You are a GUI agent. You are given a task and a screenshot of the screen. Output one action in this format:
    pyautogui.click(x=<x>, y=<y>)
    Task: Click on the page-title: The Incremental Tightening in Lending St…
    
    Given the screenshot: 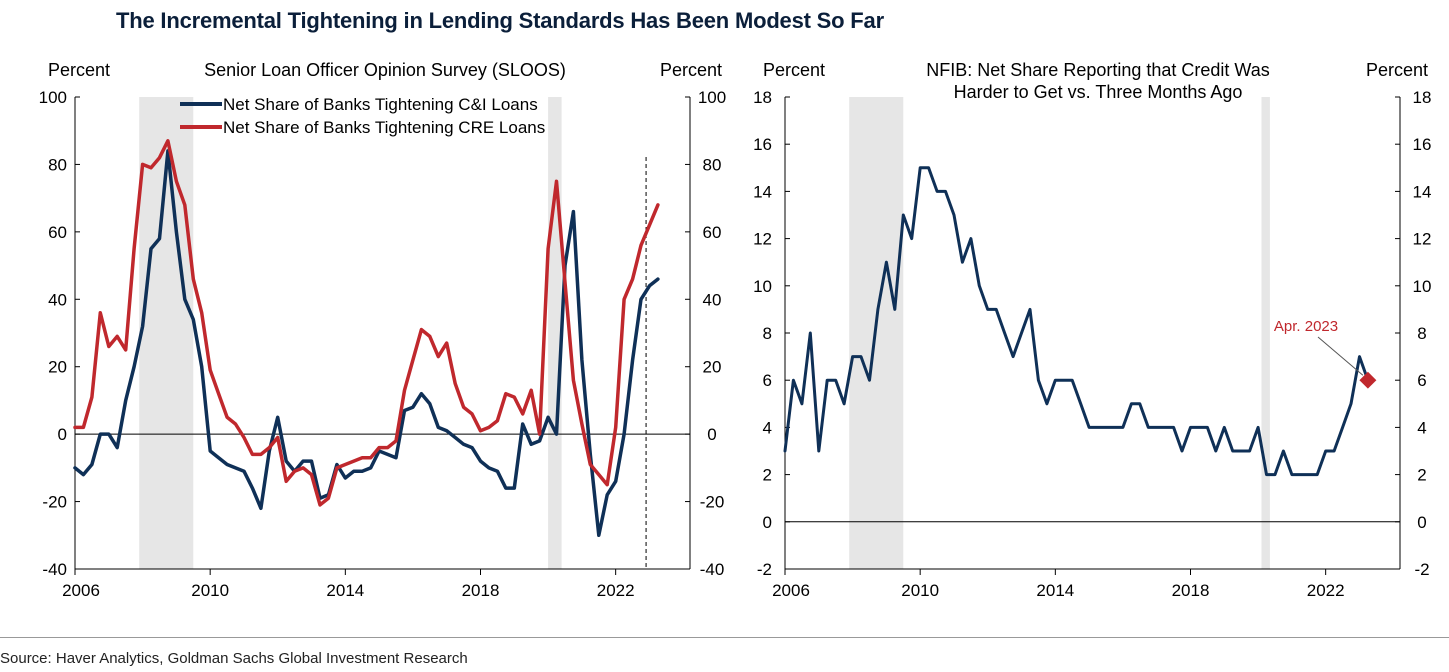 What is the action you would take?
    pyautogui.click(x=500, y=20)
    